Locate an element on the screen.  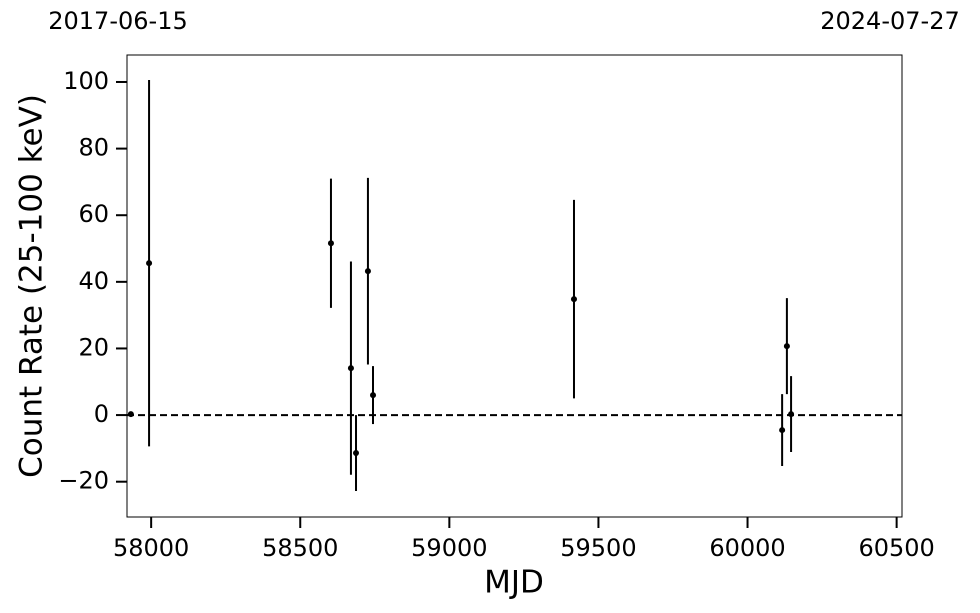
y-tick-label: −20 is located at coordinates (83, 481).